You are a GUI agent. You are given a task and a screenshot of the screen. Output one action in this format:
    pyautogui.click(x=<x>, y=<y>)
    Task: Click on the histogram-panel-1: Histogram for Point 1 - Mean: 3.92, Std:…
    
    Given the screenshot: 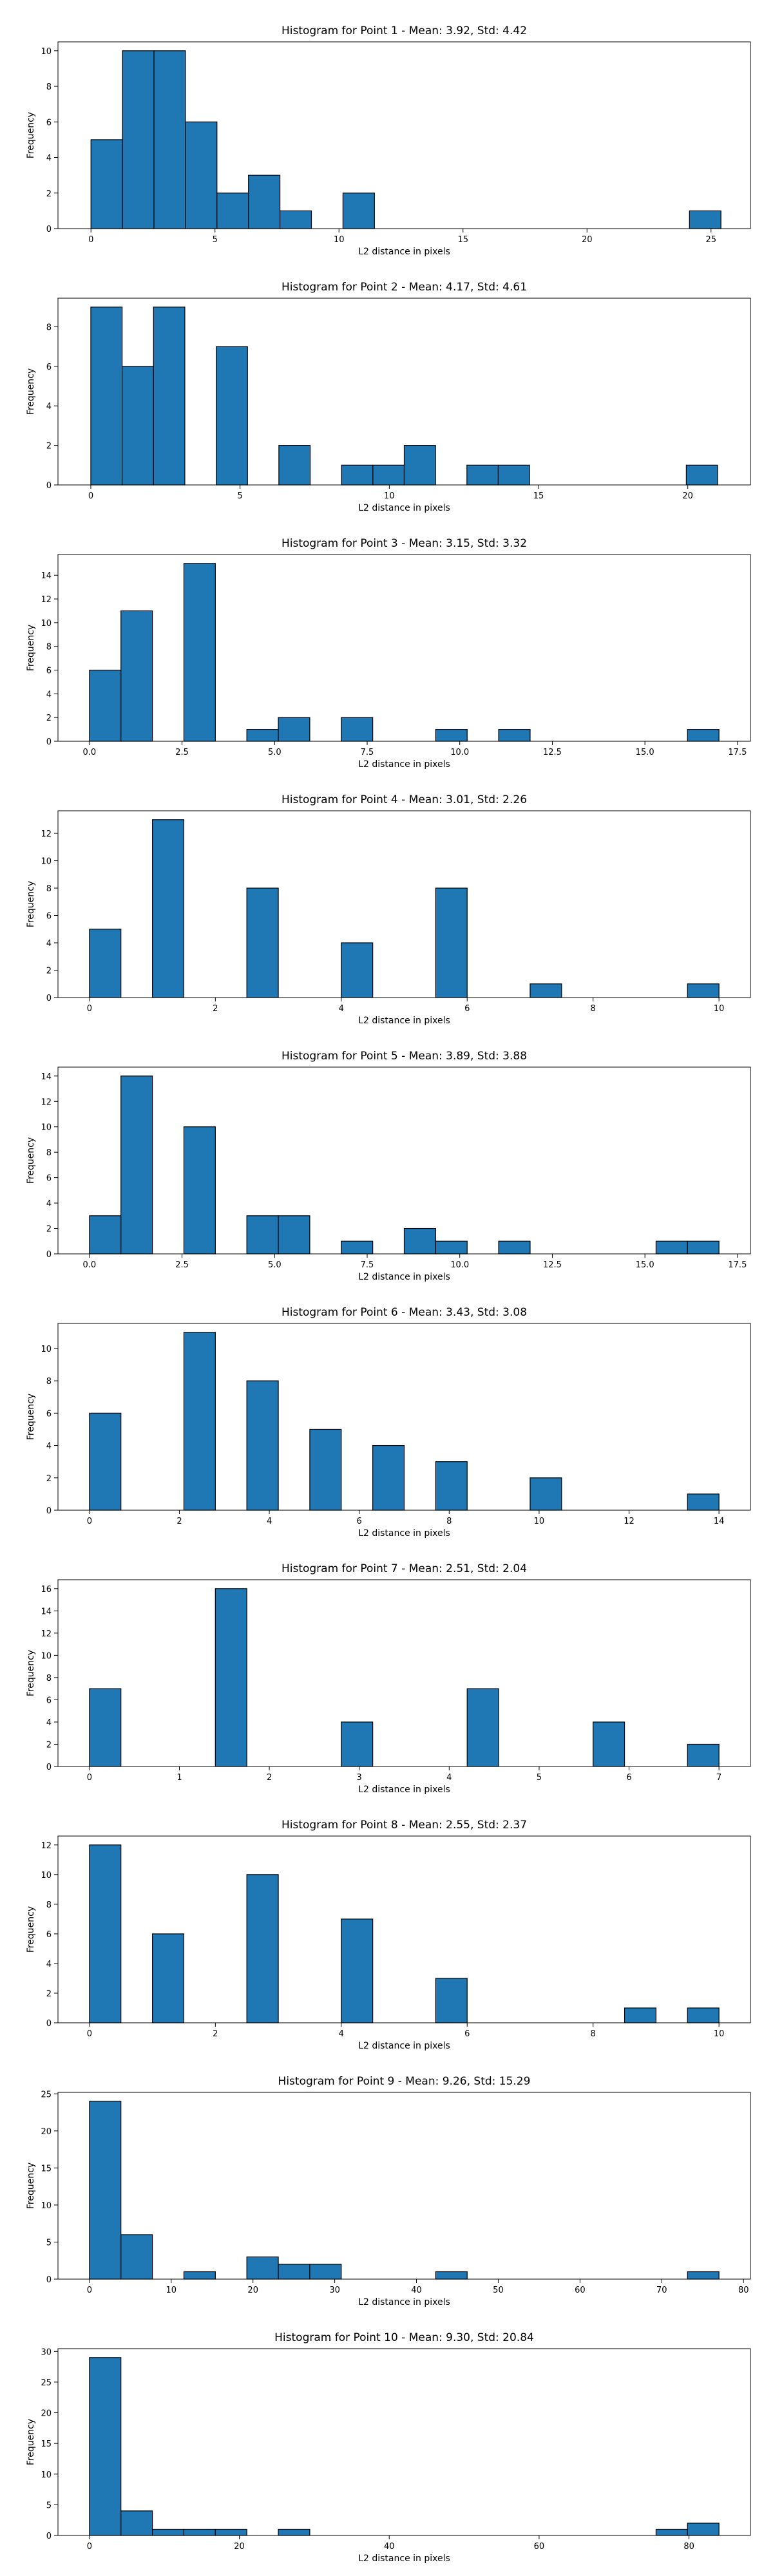 What is the action you would take?
    pyautogui.click(x=388, y=140)
    